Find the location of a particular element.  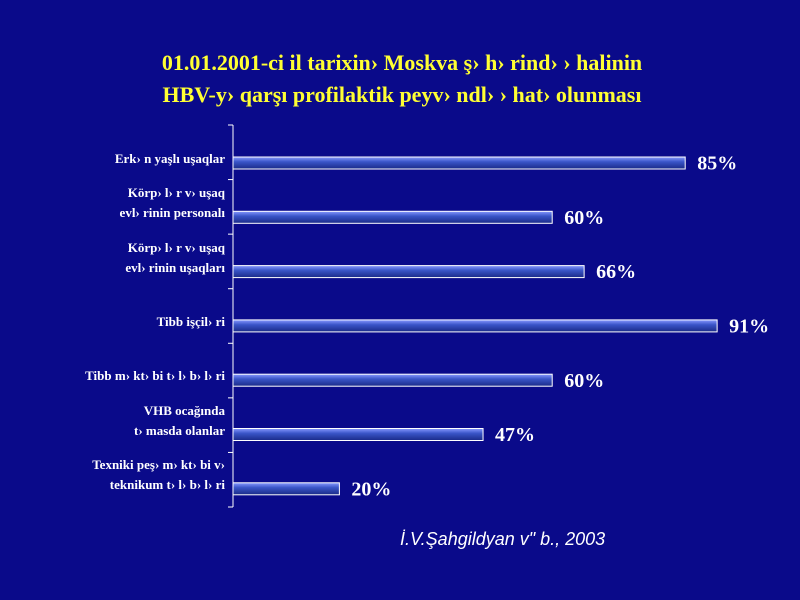

category-label-box: VHB ocağında t› masda olanlar is located at coordinates (179, 420).